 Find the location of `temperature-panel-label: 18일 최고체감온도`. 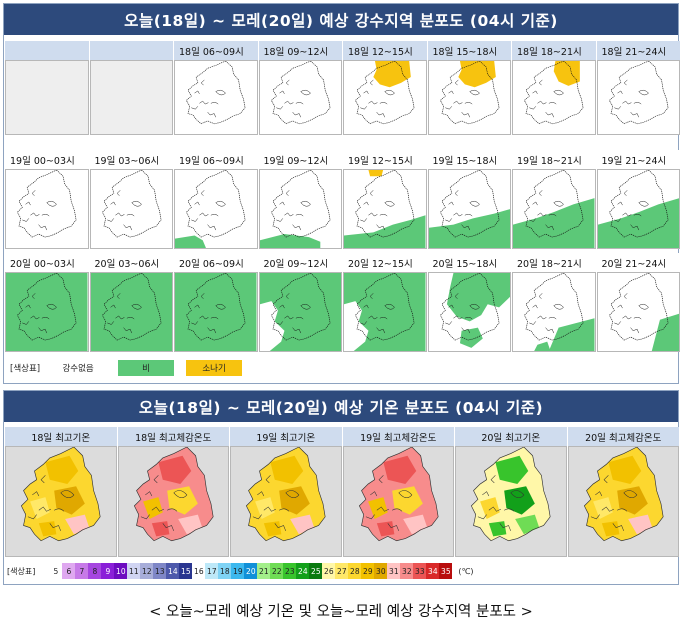

temperature-panel-label: 18일 최고체감온도 is located at coordinates (173, 436).